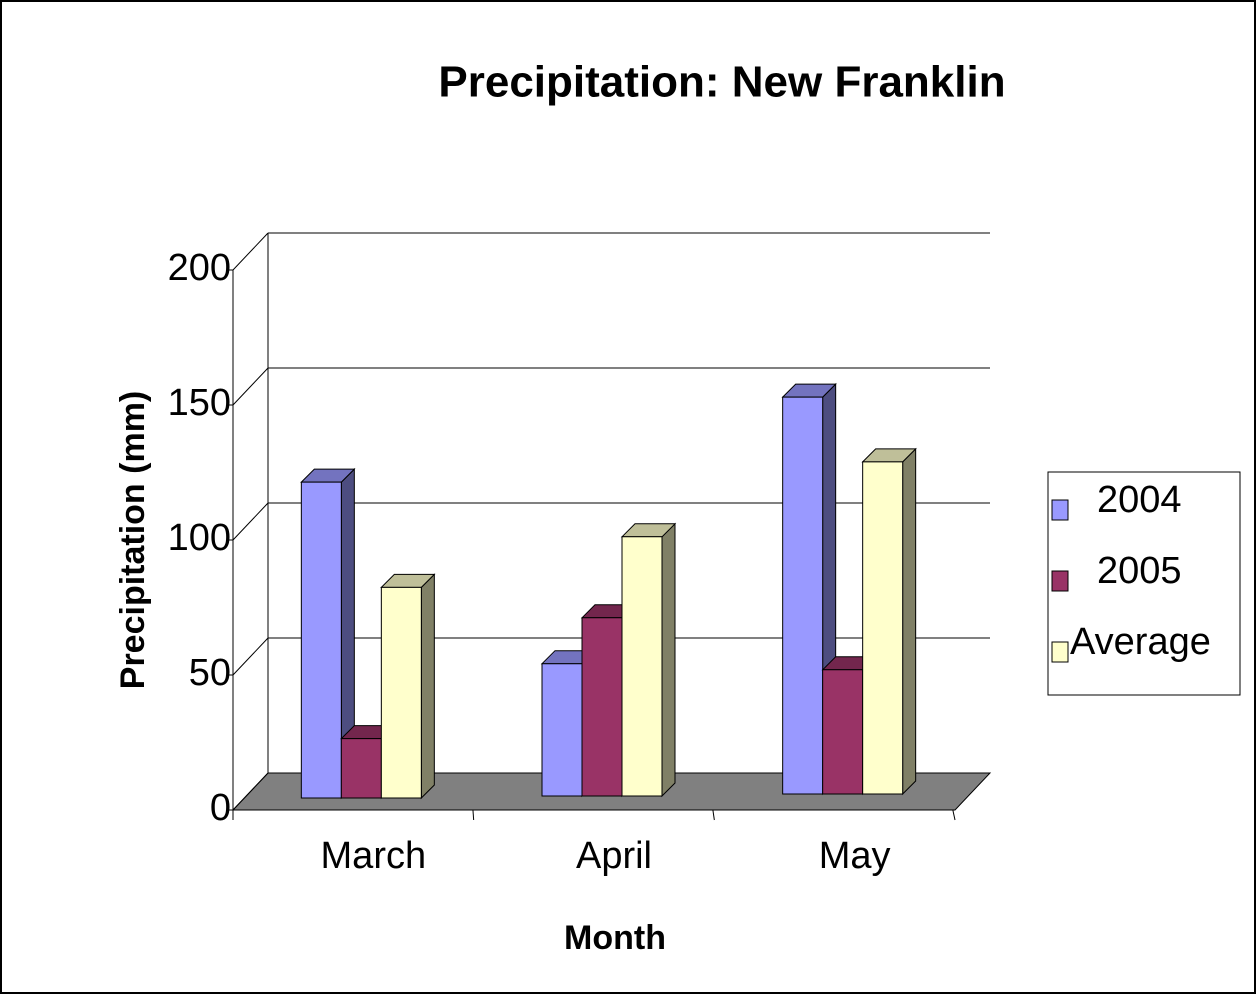 The height and width of the screenshot is (994, 1256). What do you see at coordinates (374, 856) in the screenshot?
I see `x-tick-label: March` at bounding box center [374, 856].